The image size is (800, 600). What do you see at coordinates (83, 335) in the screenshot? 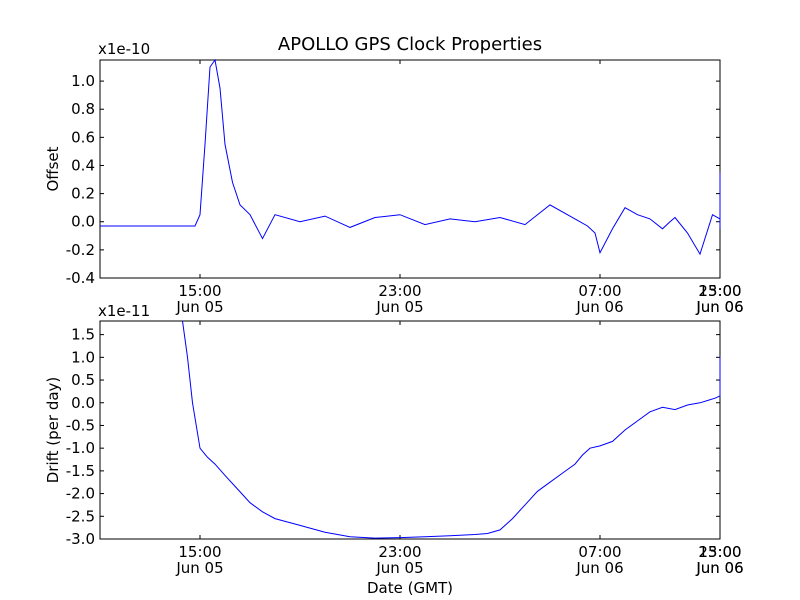
I see `drift-y-tick-label: 1.5` at bounding box center [83, 335].